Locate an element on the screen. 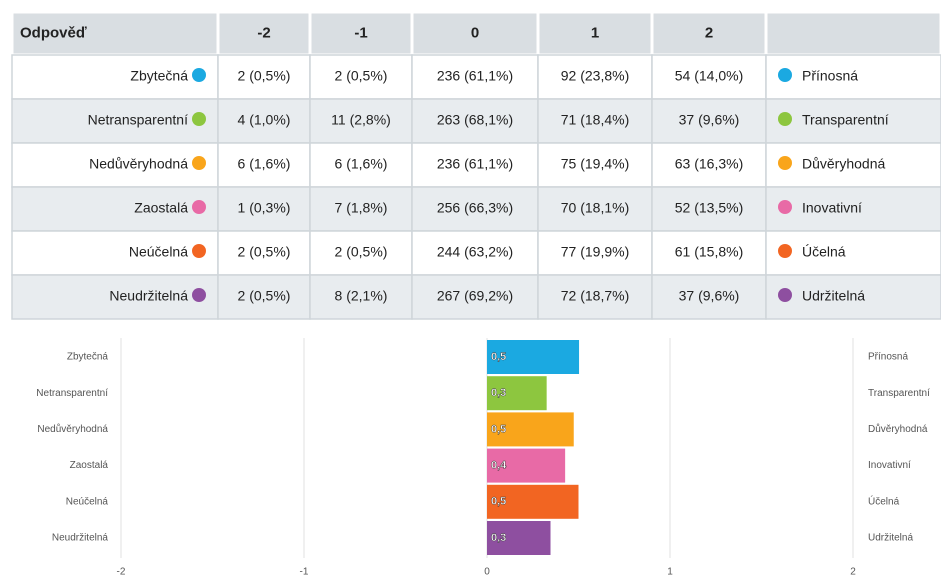 Image resolution: width=941 pixels, height=587 pixels. row-right-label: Přínosná is located at coordinates (830, 76).